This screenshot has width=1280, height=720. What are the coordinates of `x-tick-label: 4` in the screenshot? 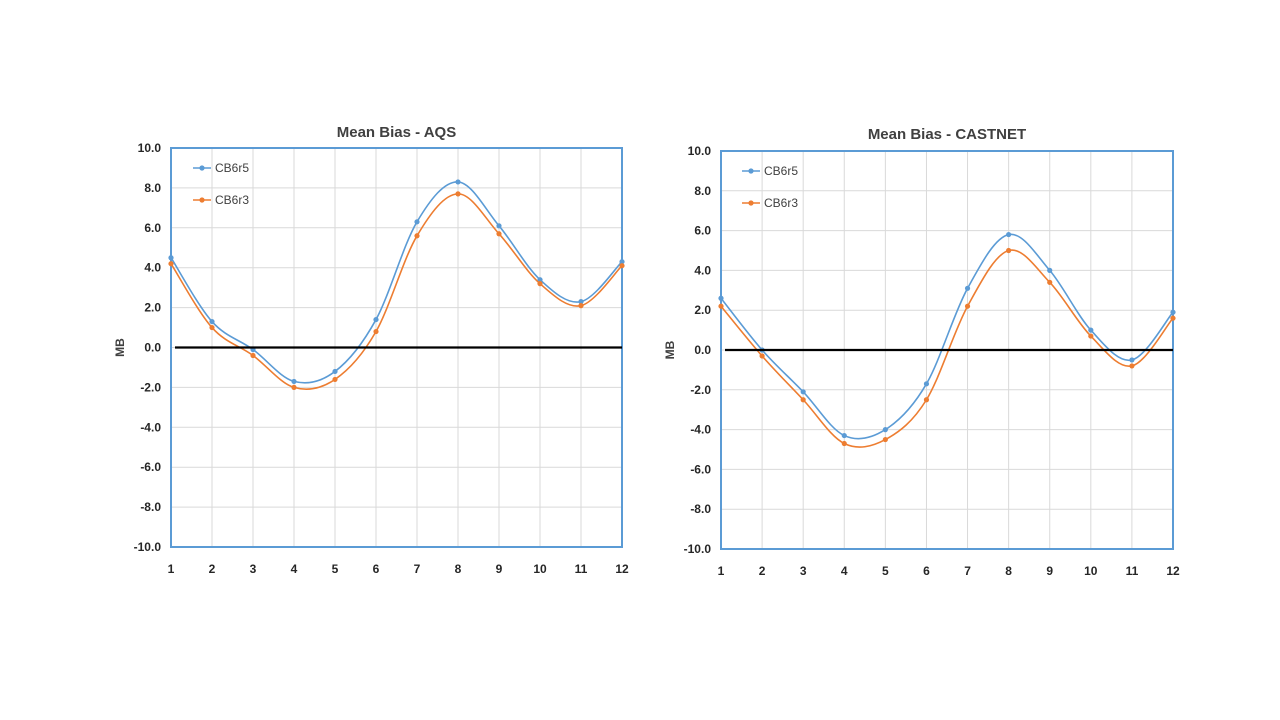 It's located at (844, 571).